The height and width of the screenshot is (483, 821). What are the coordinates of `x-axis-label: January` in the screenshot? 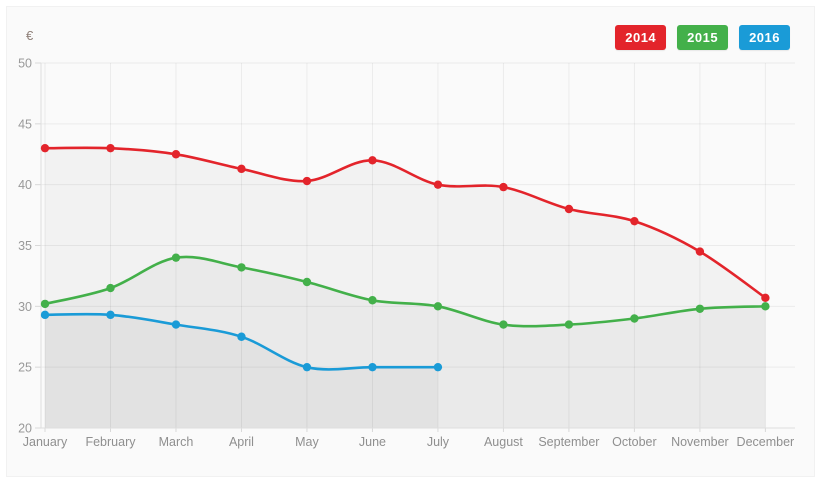 It's located at (45, 442).